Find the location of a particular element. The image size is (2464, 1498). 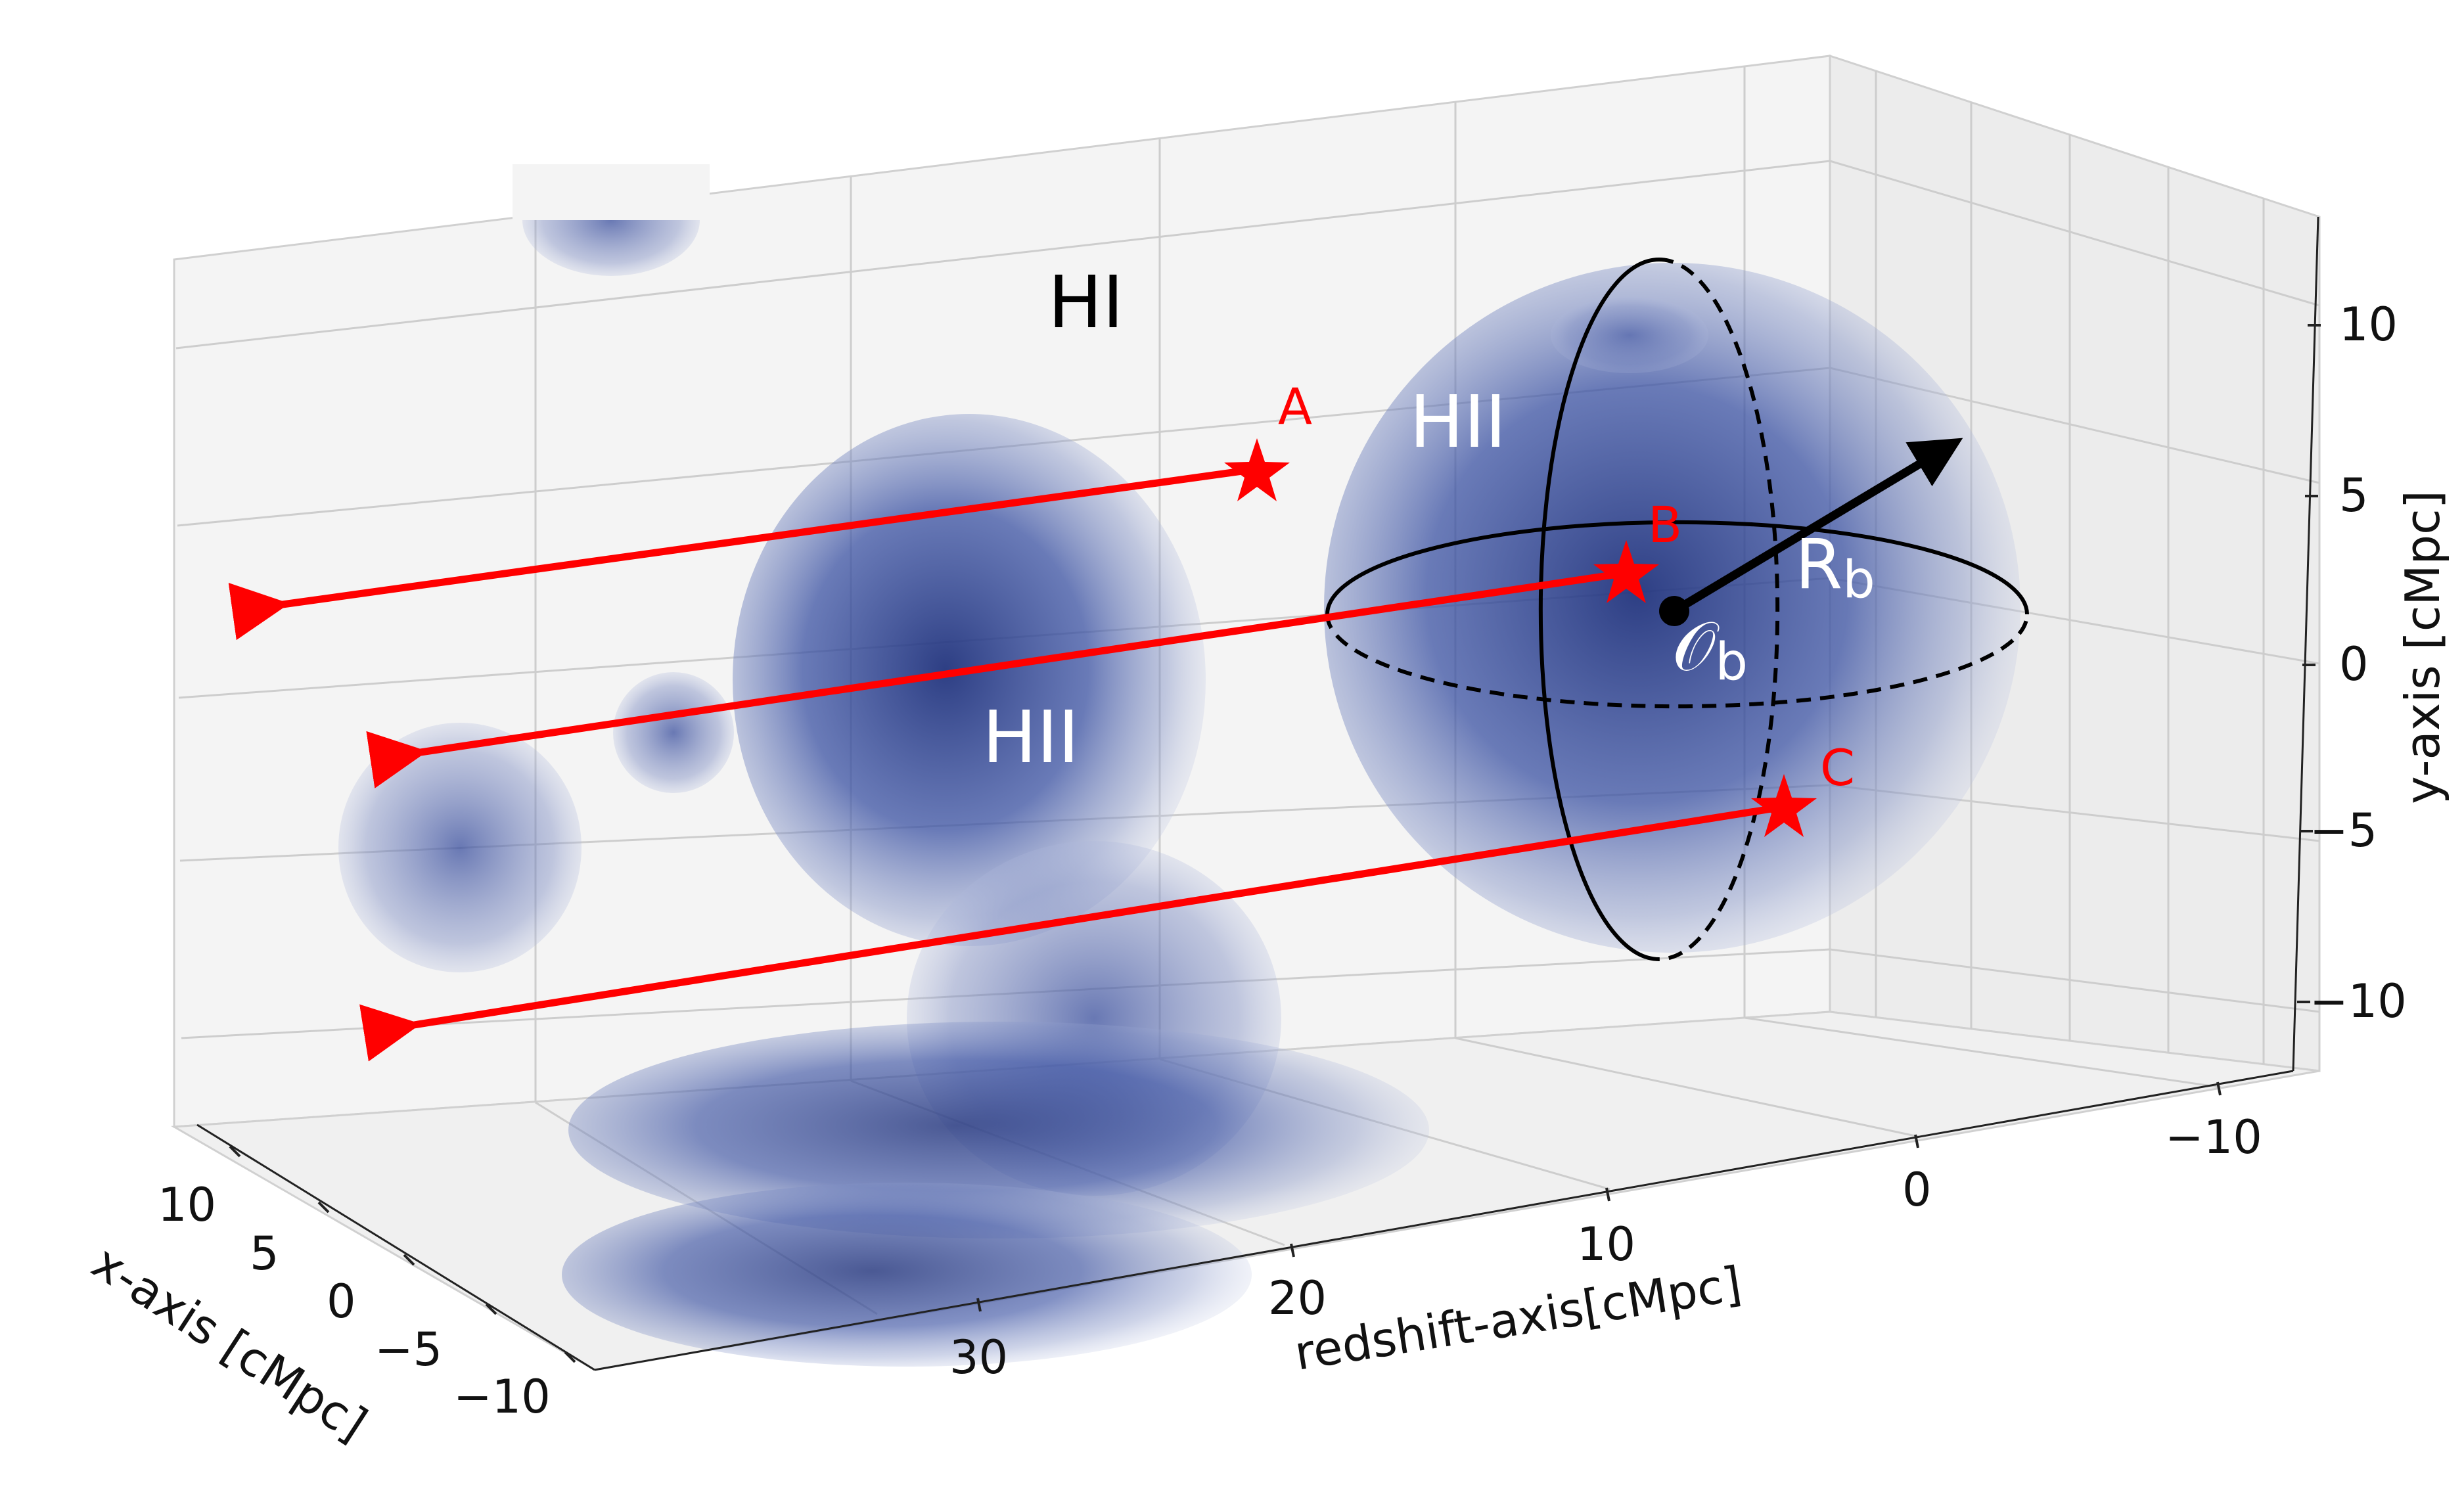

region-labels: HI HII HII 𝒪b Rb is located at coordinates (1429, 519).